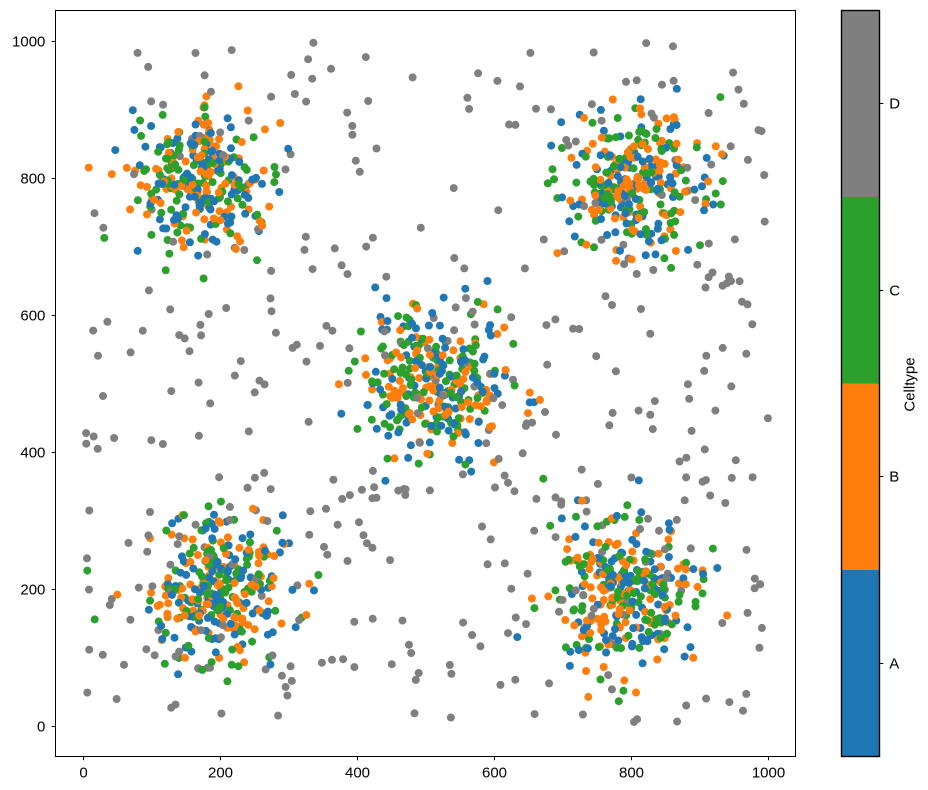 This screenshot has height=790, width=928. What do you see at coordinates (894, 291) in the screenshot?
I see `svg-text: C` at bounding box center [894, 291].